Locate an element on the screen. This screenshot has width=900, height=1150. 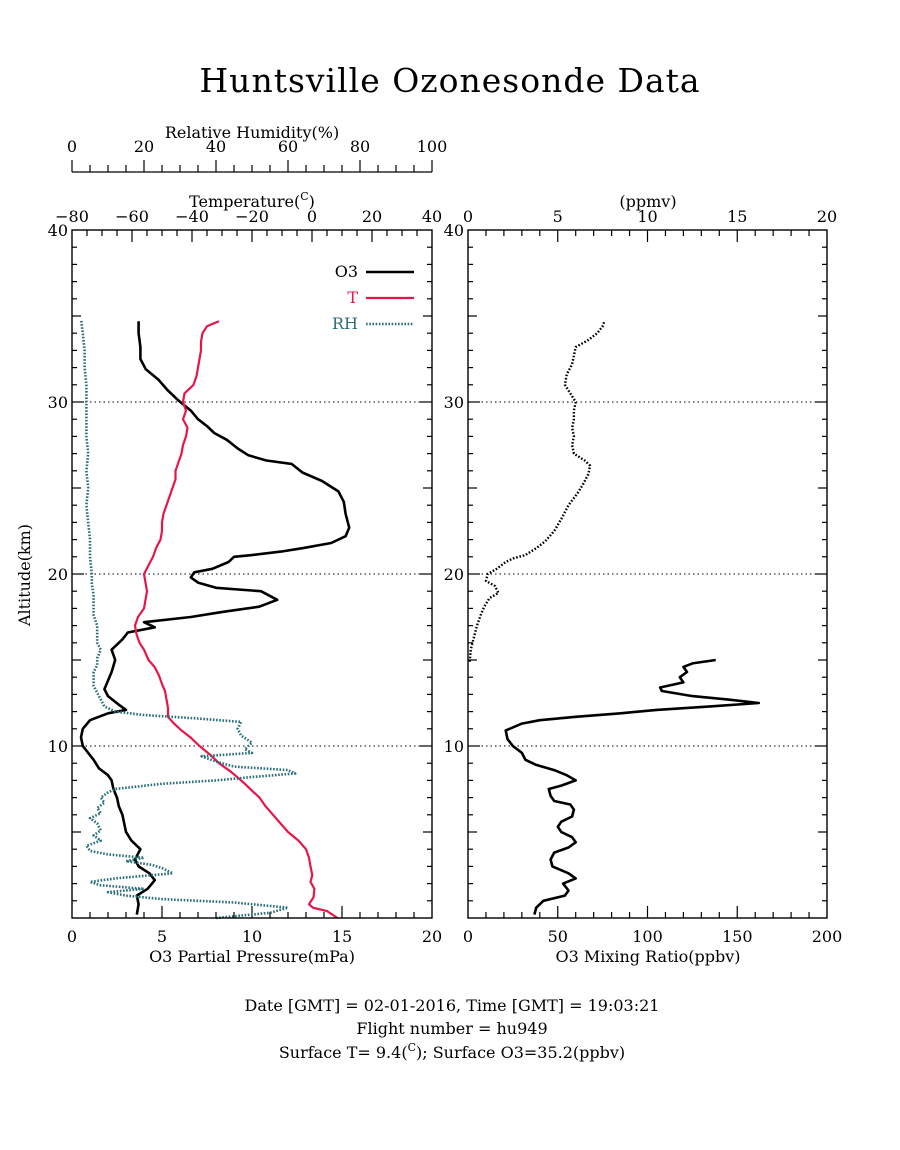
series-t-line is located at coordinates (236, 619).